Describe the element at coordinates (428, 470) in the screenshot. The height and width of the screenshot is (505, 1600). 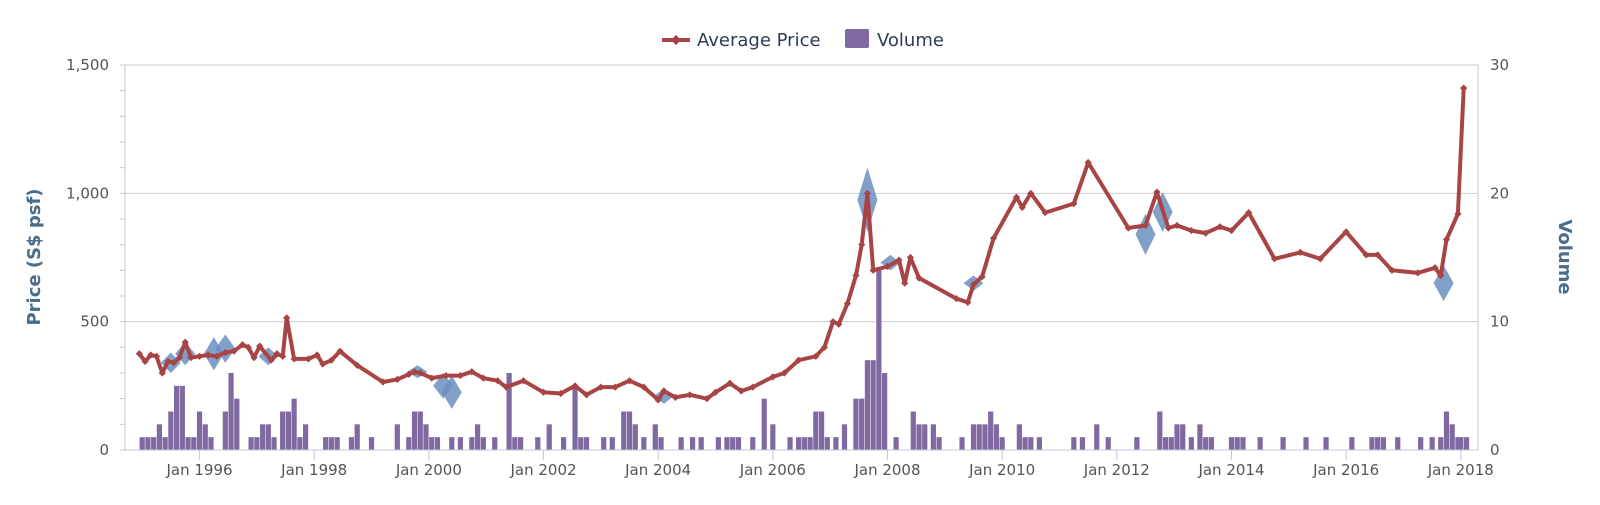
I see `x-tick-label: Jan 2000` at that location.